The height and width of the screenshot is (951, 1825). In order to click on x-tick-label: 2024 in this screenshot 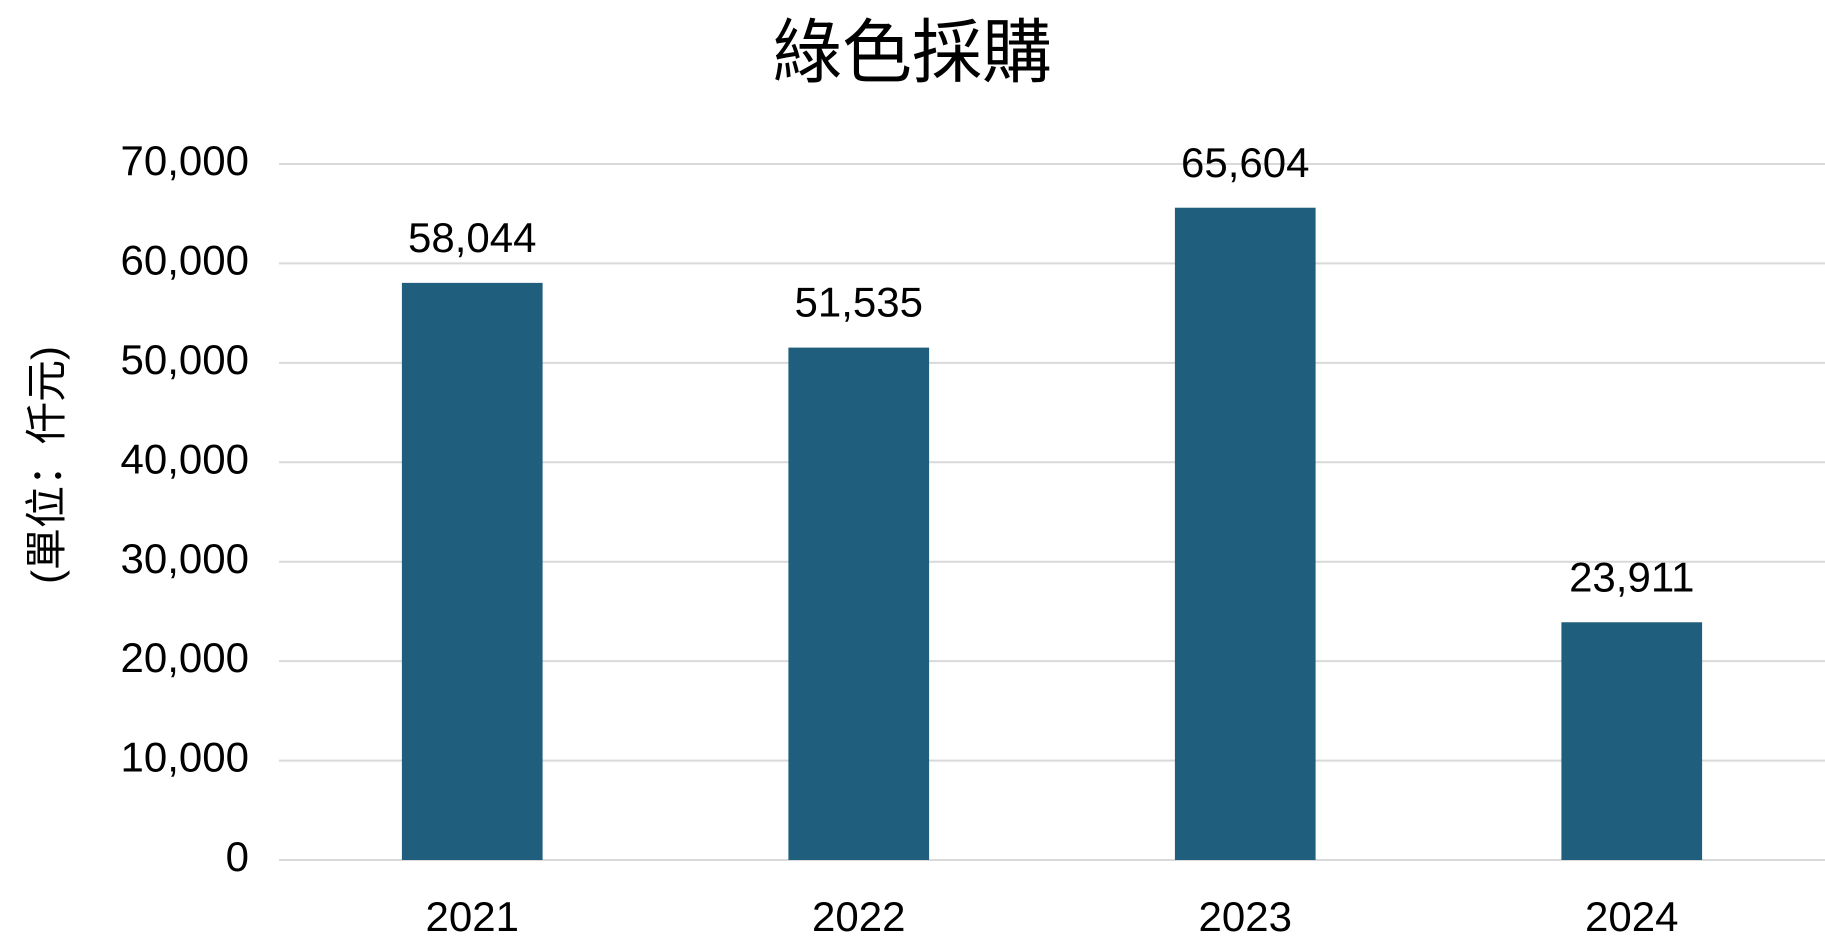, I will do `click(1631, 916)`.